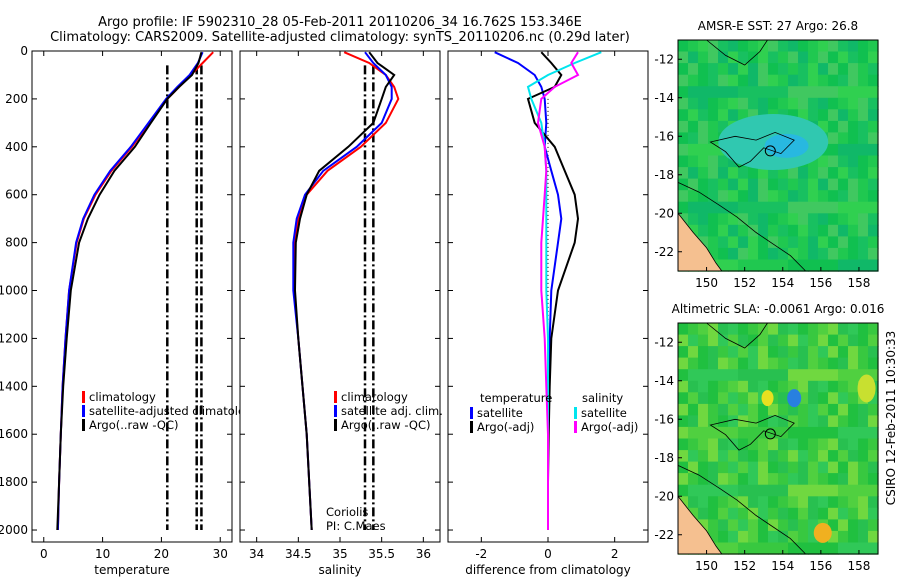 The image size is (900, 580). Describe the element at coordinates (83, 397) in the screenshot. I see `legend-swatch` at that location.